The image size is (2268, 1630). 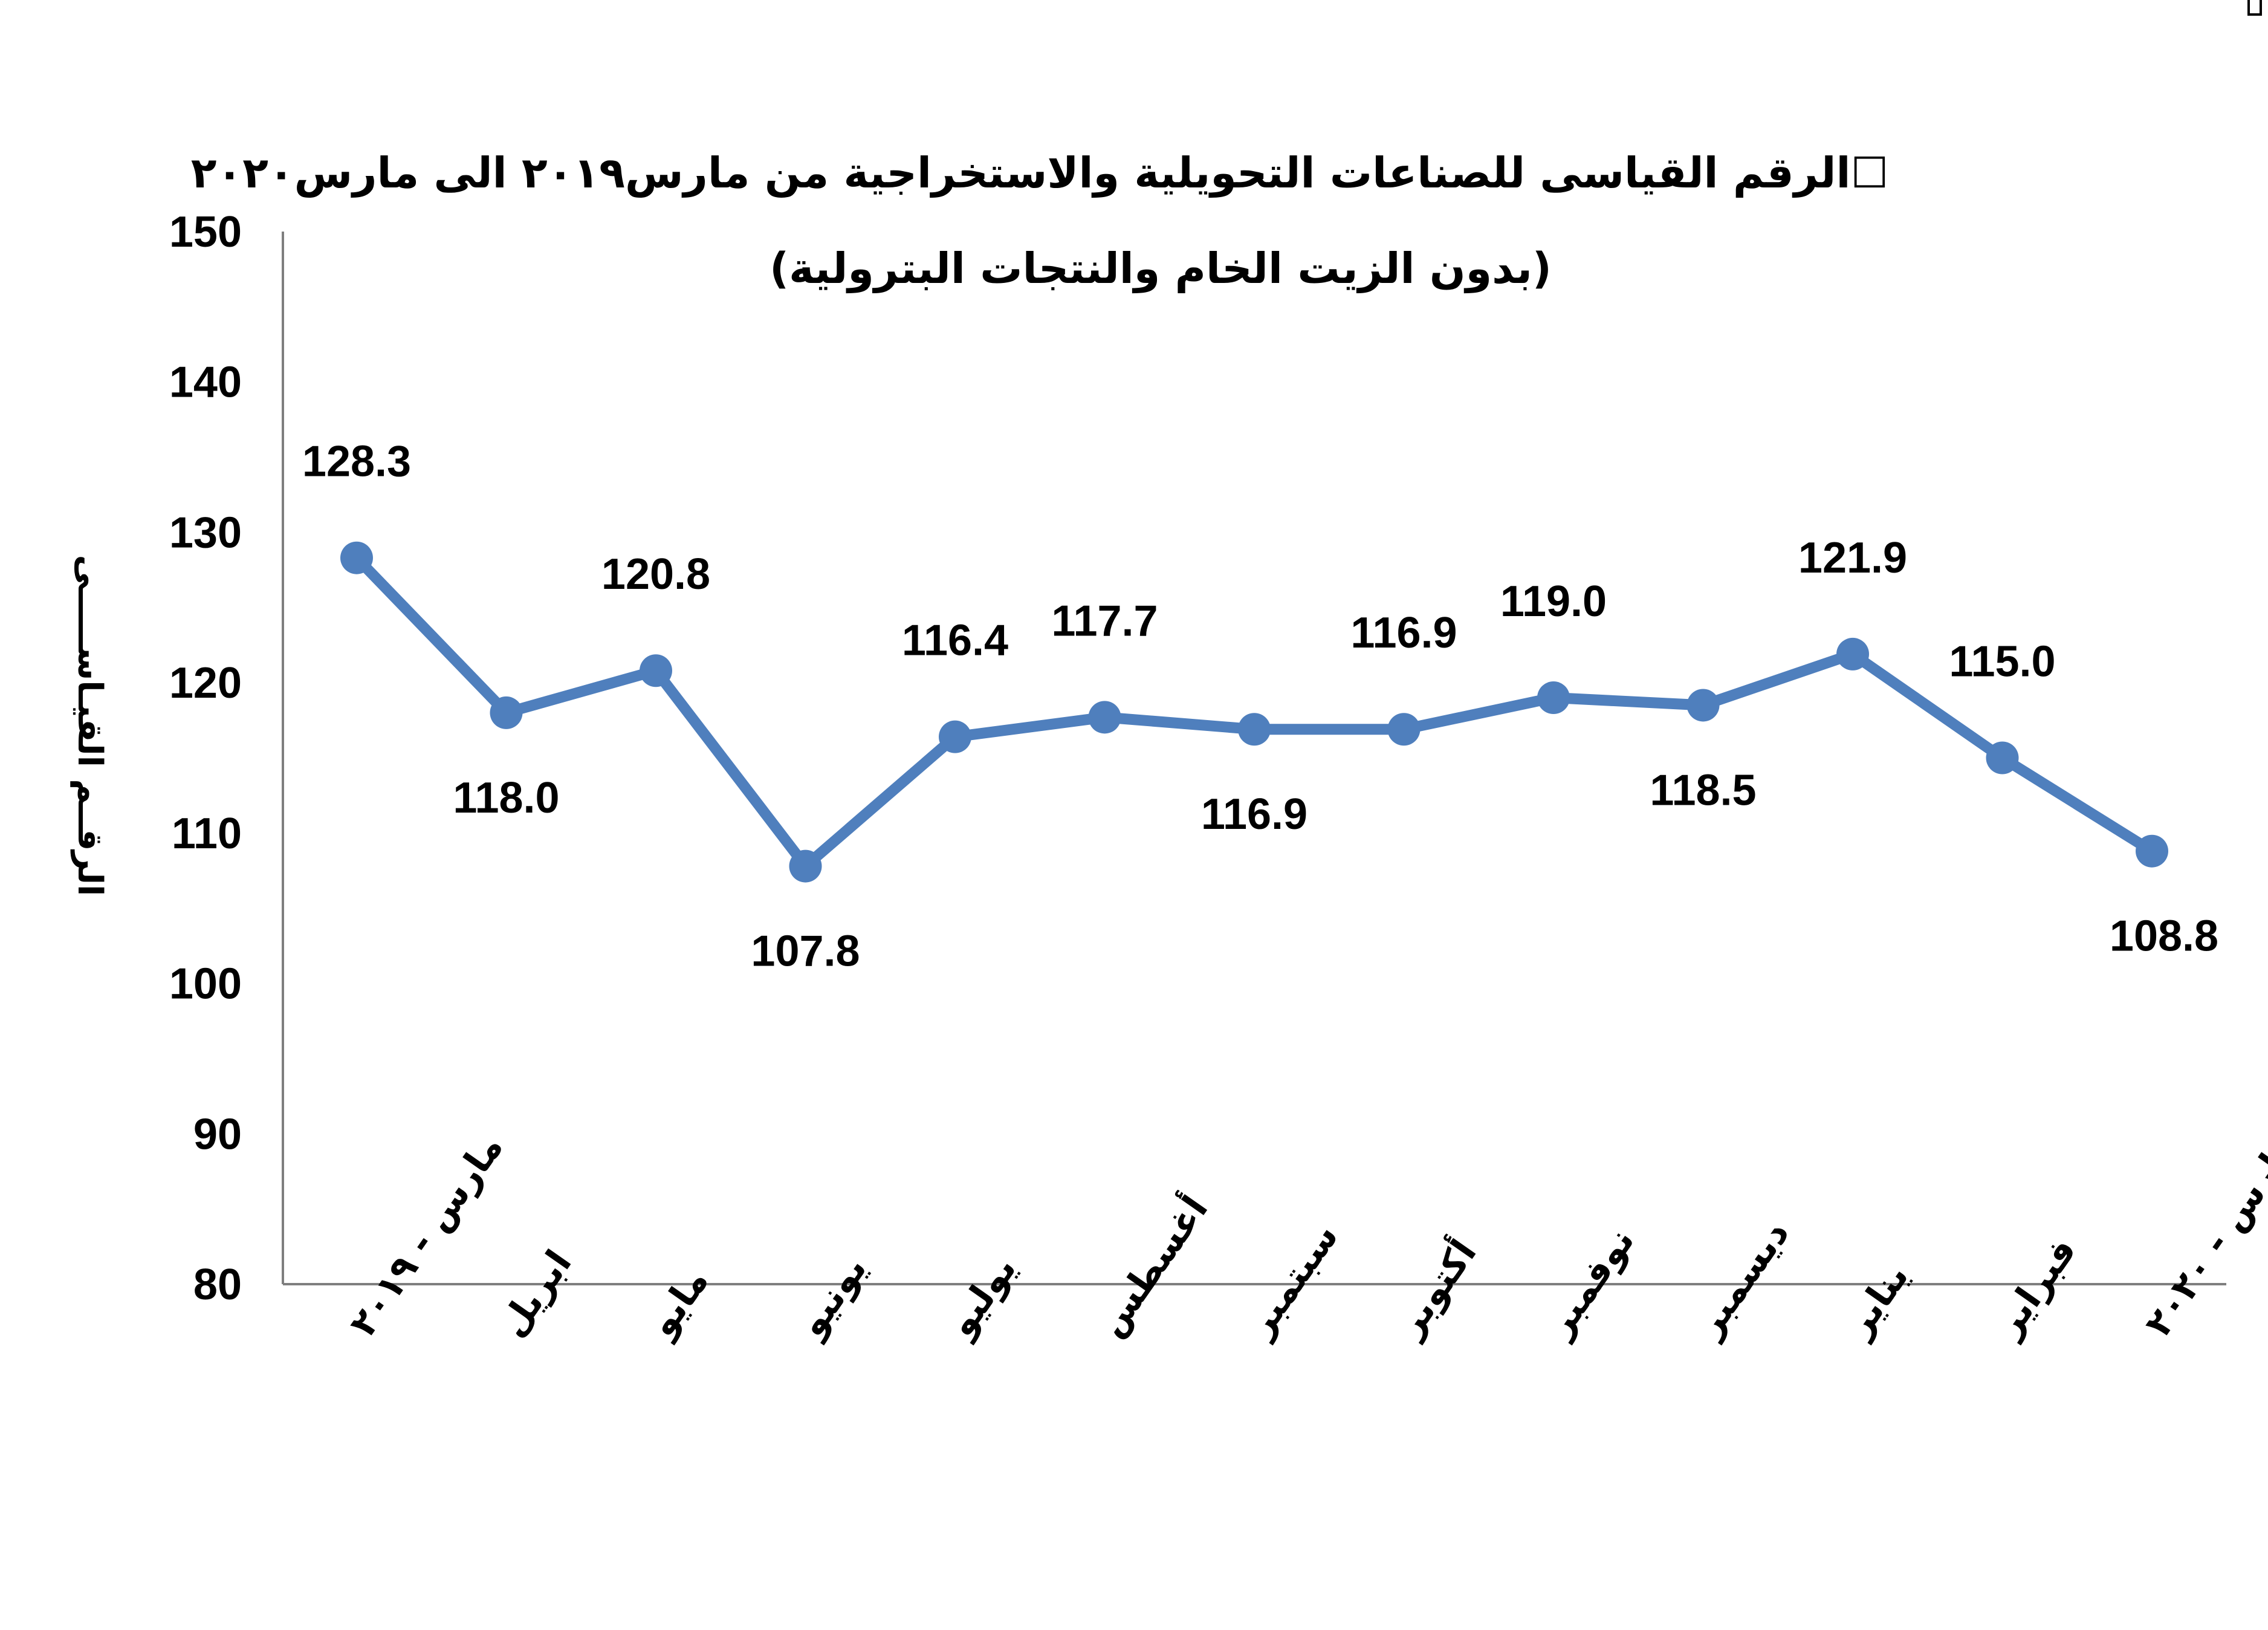 I want to click on data-label: 115.0, so click(x=2002, y=662).